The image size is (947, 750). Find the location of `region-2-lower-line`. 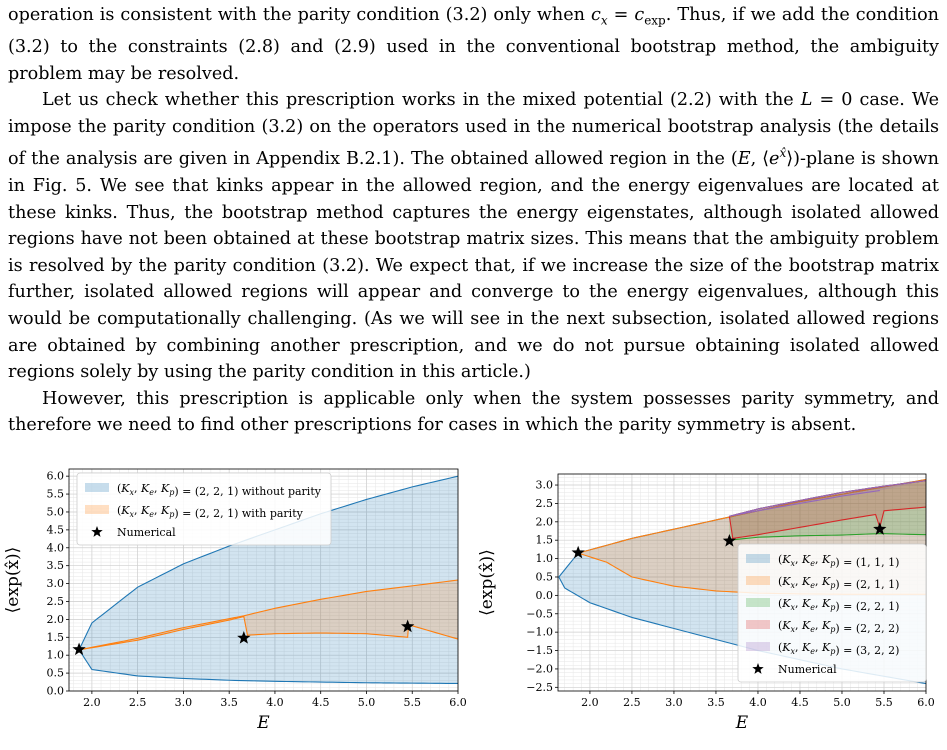

region-2-lower-line is located at coordinates (268, 633).